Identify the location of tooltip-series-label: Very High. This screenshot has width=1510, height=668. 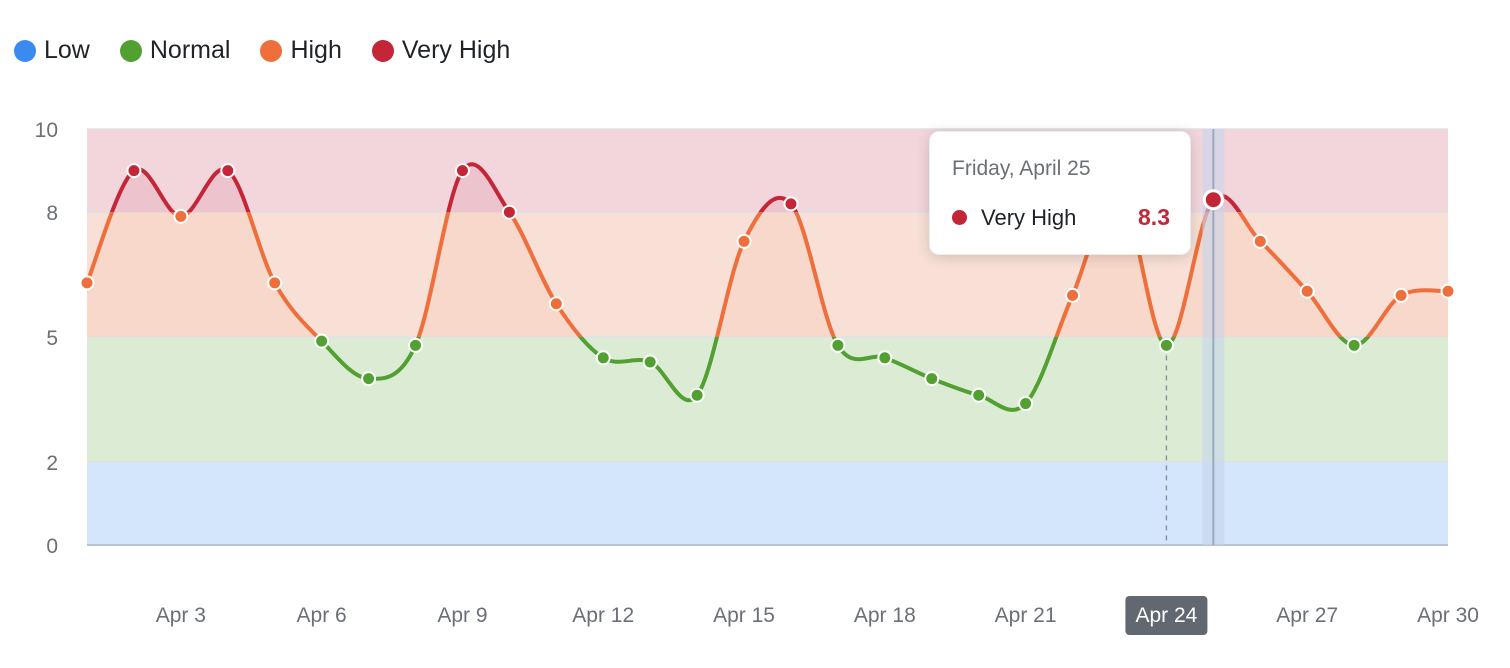
(1029, 217).